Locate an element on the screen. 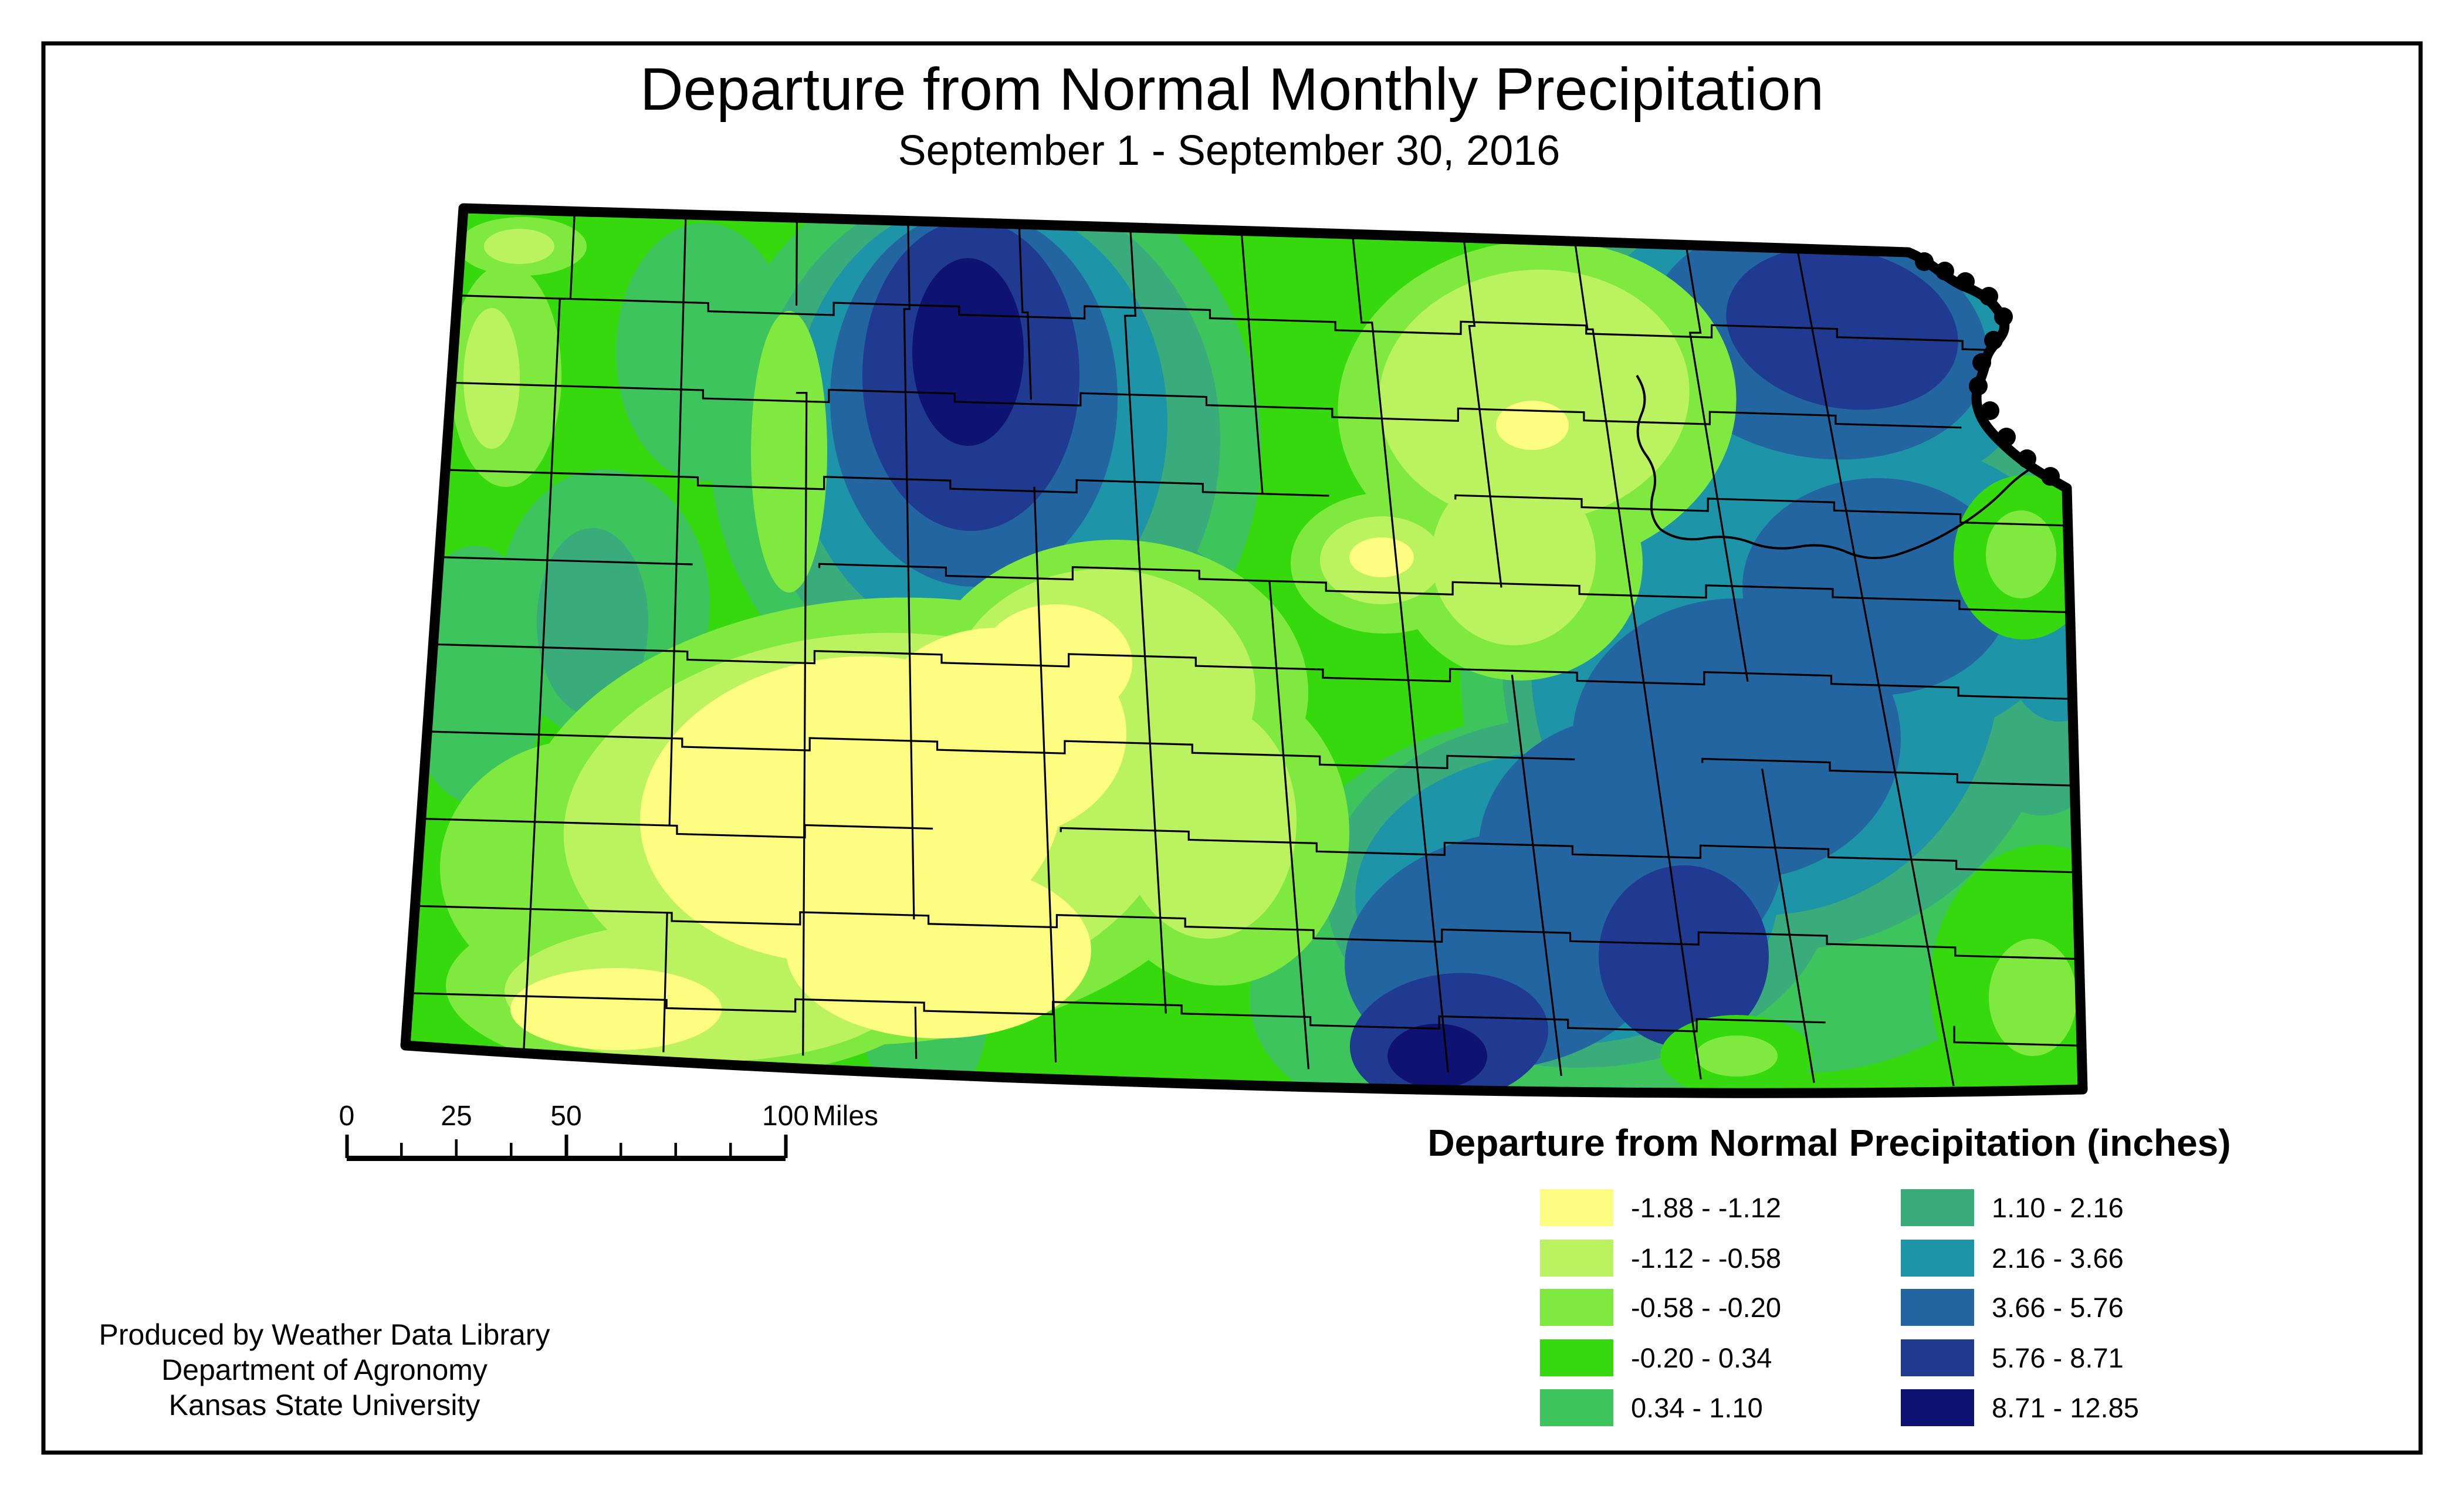  legend-item: 2.16 - 3.66 is located at coordinates (2013, 1258).